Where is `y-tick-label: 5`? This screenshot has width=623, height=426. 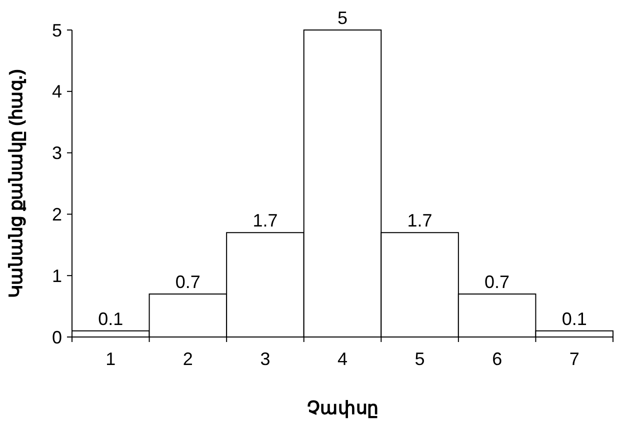 y-tick-label: 5 is located at coordinates (57, 30).